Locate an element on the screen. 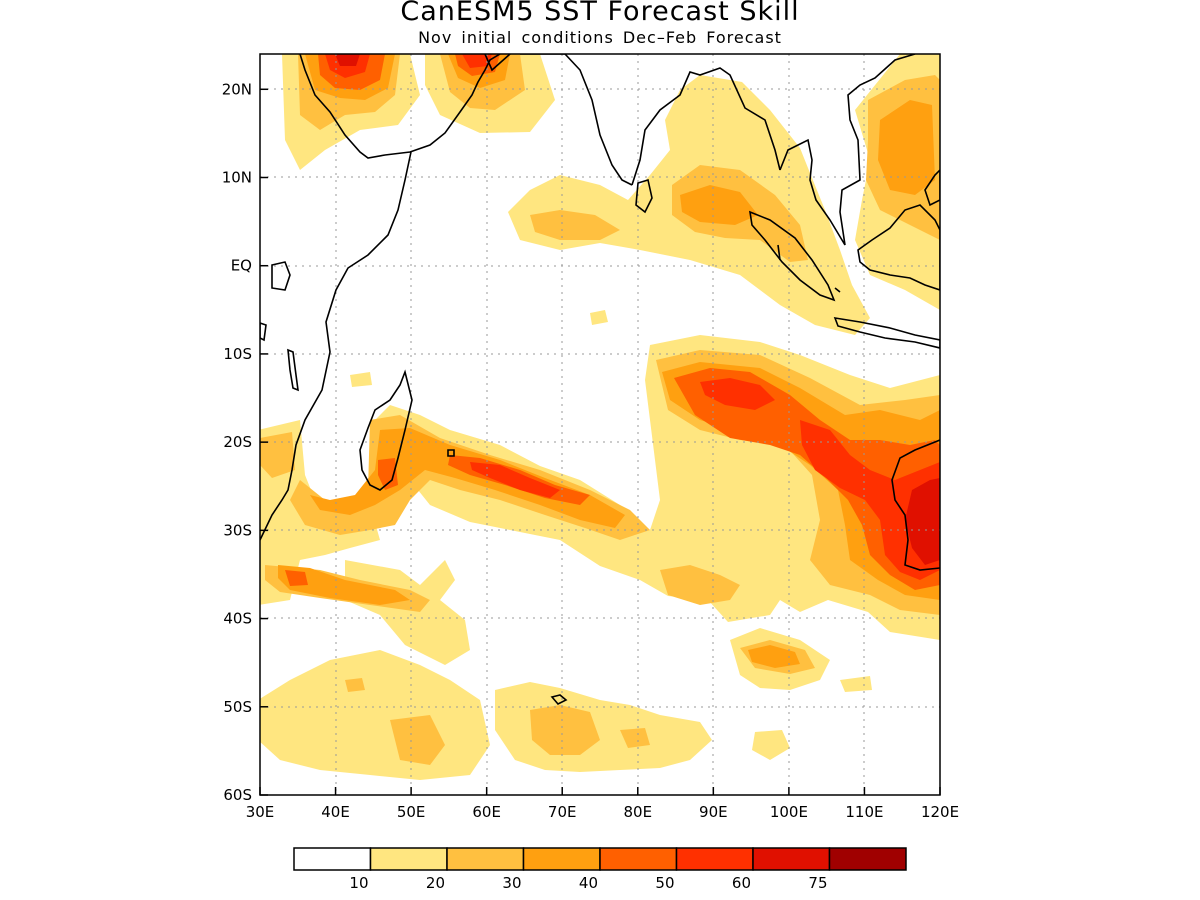 This screenshot has height=900, width=1200. australia-coastline is located at coordinates (915, 505).